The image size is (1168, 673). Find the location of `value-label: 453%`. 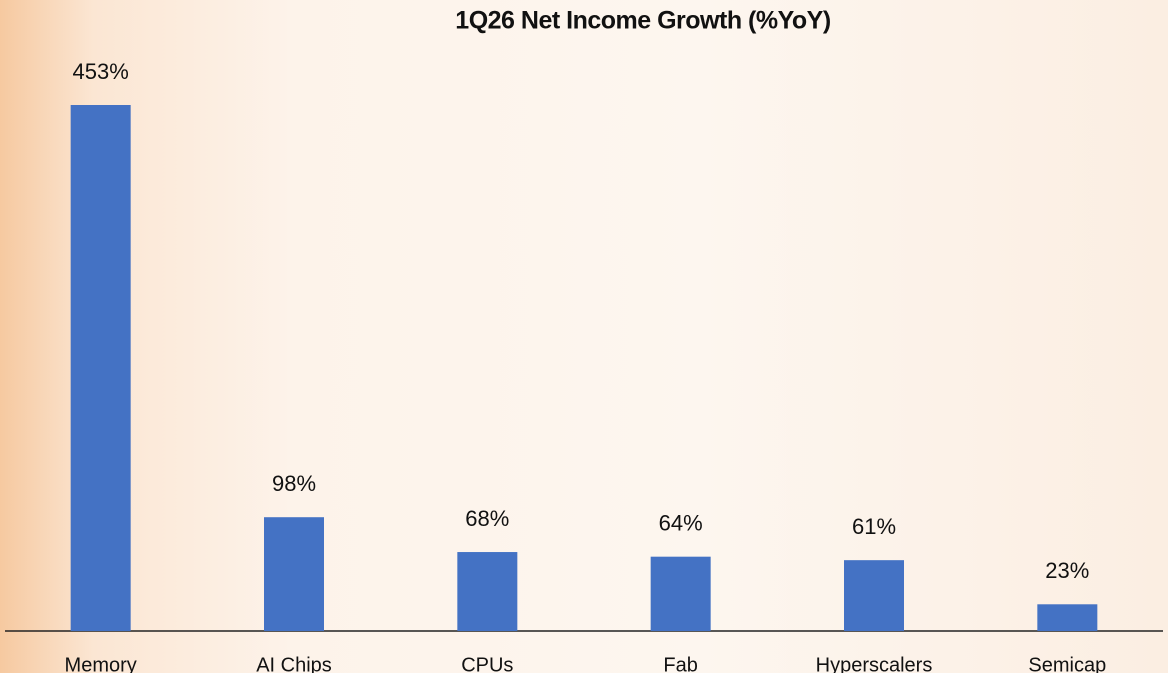

value-label: 453% is located at coordinates (101, 71).